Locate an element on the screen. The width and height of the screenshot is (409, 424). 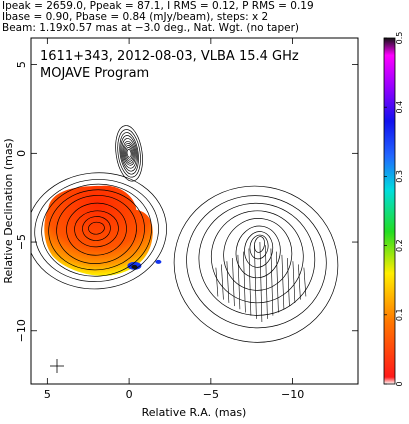
x-tick-label: 5 is located at coordinates (47, 394).